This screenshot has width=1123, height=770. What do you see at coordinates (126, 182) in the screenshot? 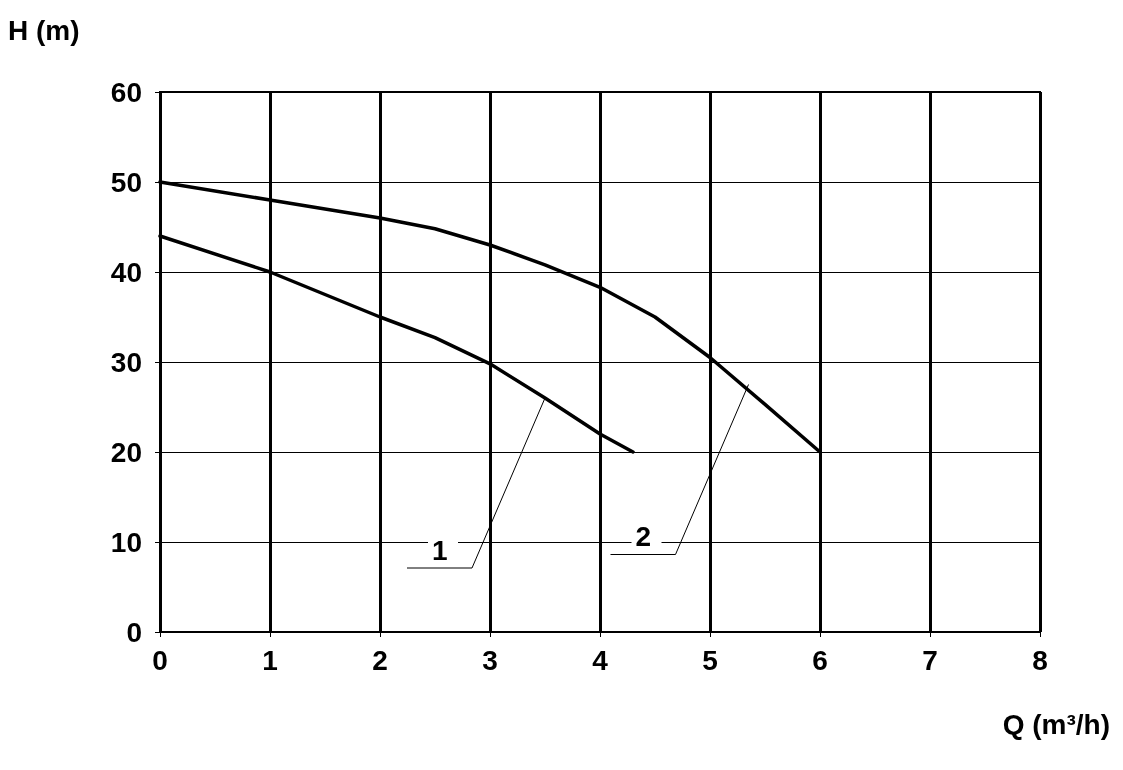
I see `y-tick-label: 50` at bounding box center [126, 182].